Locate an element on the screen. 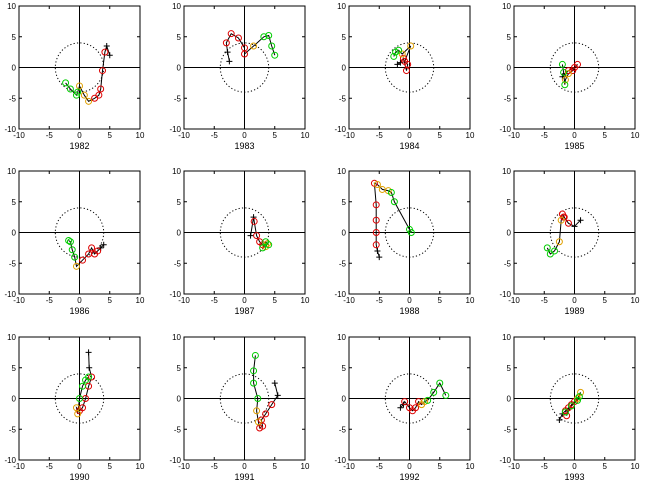 Image resolution: width=652 pixels, height=491 pixels. subplot-1982: -10 -5 0 5 10 -10 -5 0 5 10 1982 is located at coordinates (74, 76).